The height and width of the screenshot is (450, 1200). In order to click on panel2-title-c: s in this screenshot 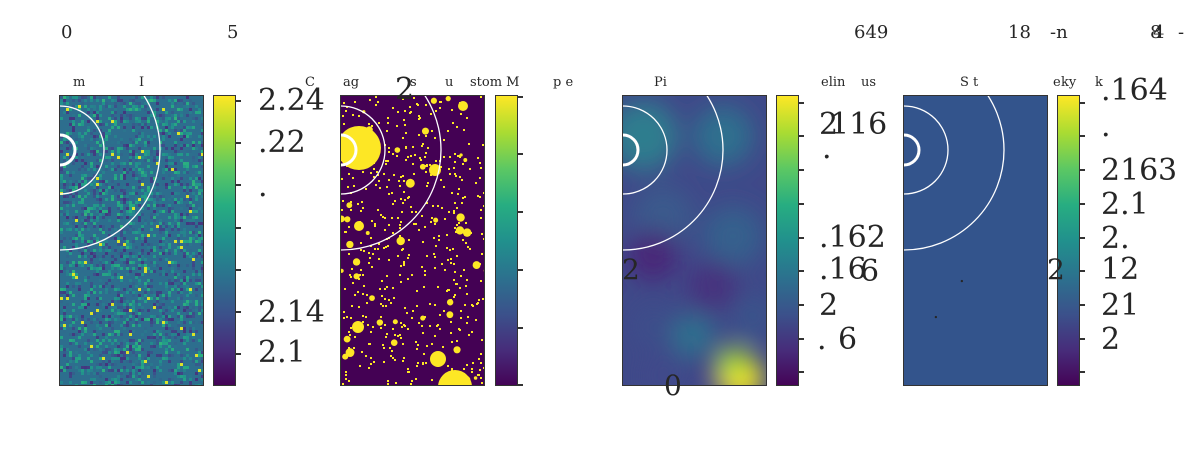, I will do `click(413, 82)`.